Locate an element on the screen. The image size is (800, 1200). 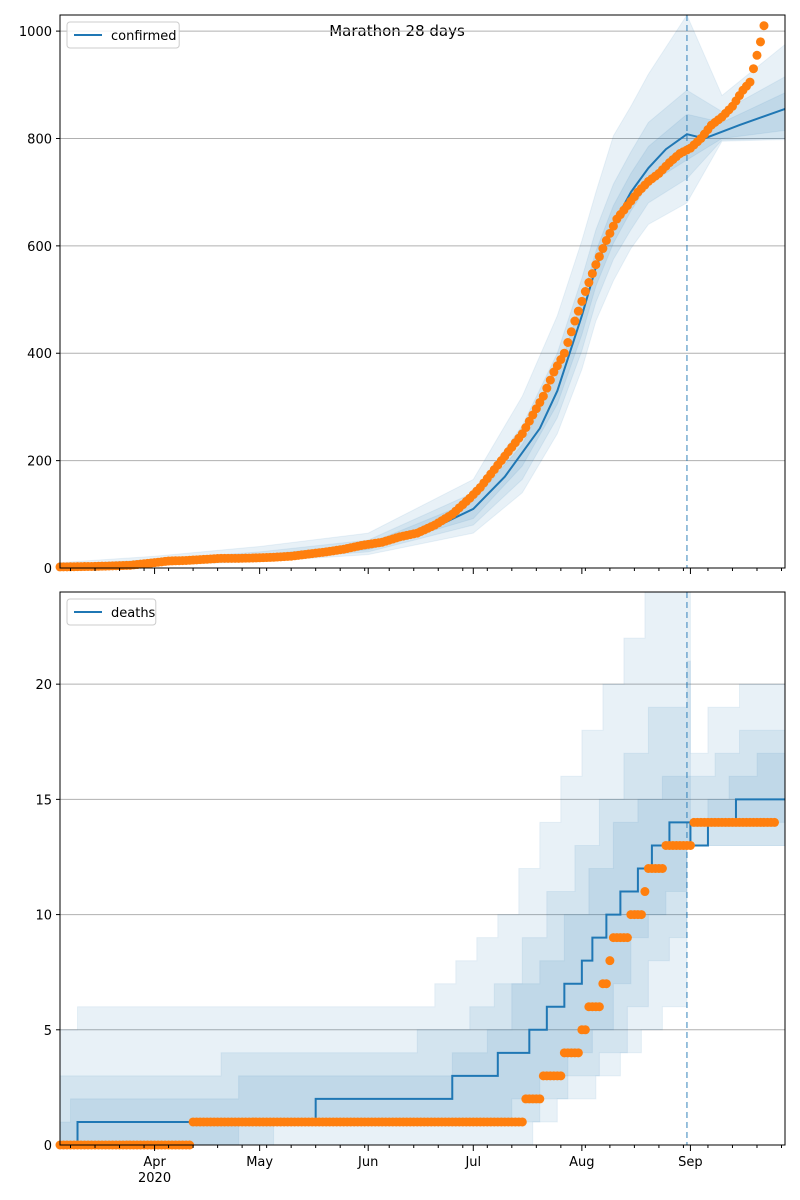
x-tick-label: Sep is located at coordinates (690, 1162).